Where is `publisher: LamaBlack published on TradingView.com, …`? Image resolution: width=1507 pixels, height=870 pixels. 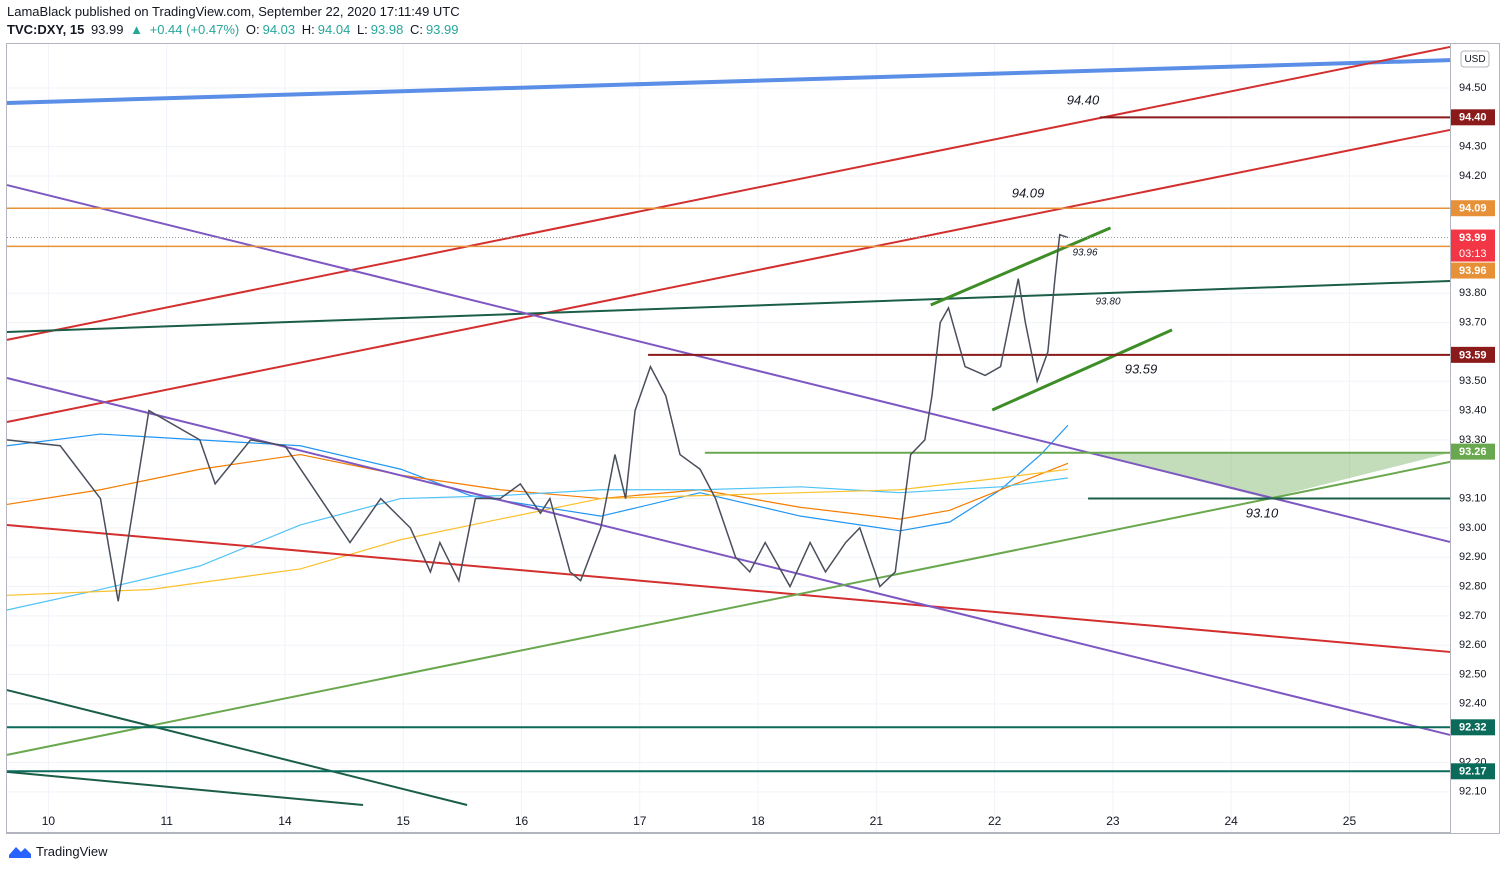 publisher: LamaBlack published on TradingView.com, … is located at coordinates (233, 11).